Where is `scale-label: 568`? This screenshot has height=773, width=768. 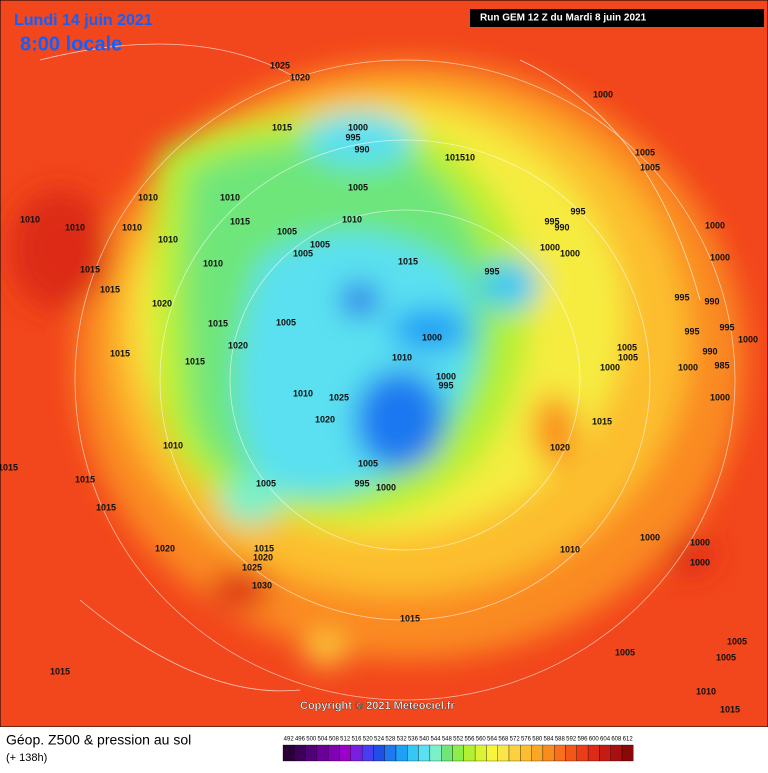
scale-label: 568 is located at coordinates (503, 740).